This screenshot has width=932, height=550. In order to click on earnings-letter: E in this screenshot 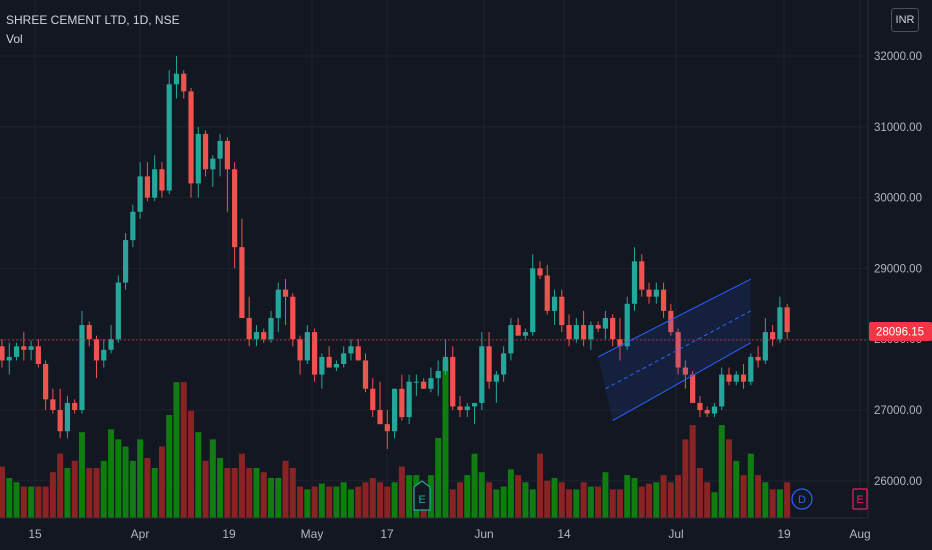, I will do `click(421, 500)`.